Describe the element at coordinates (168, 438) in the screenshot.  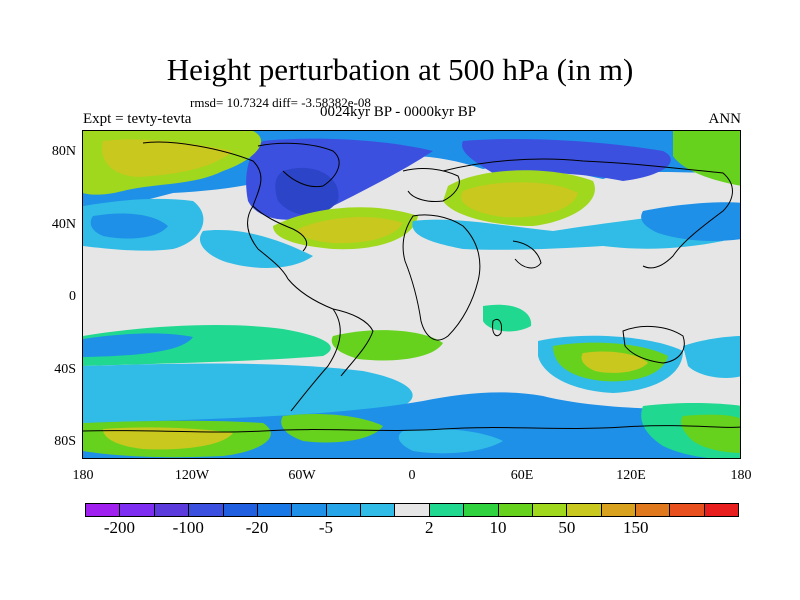
I see `contour-strong-positive-ross` at that location.